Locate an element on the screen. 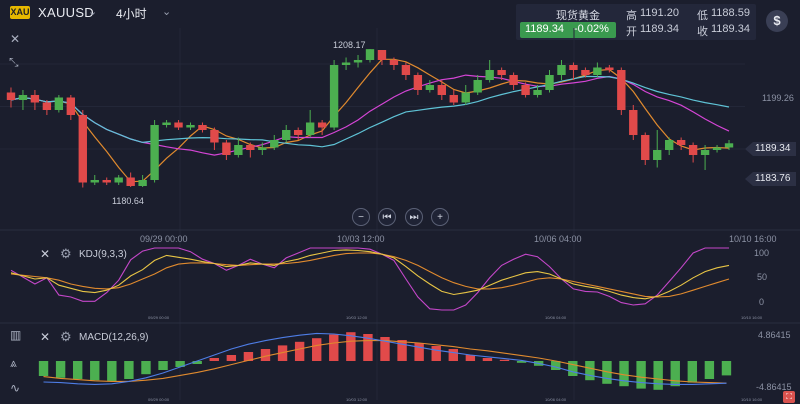 Image resolution: width=800 pixels, height=404 pixels. low-label: 低 is located at coordinates (702, 16).